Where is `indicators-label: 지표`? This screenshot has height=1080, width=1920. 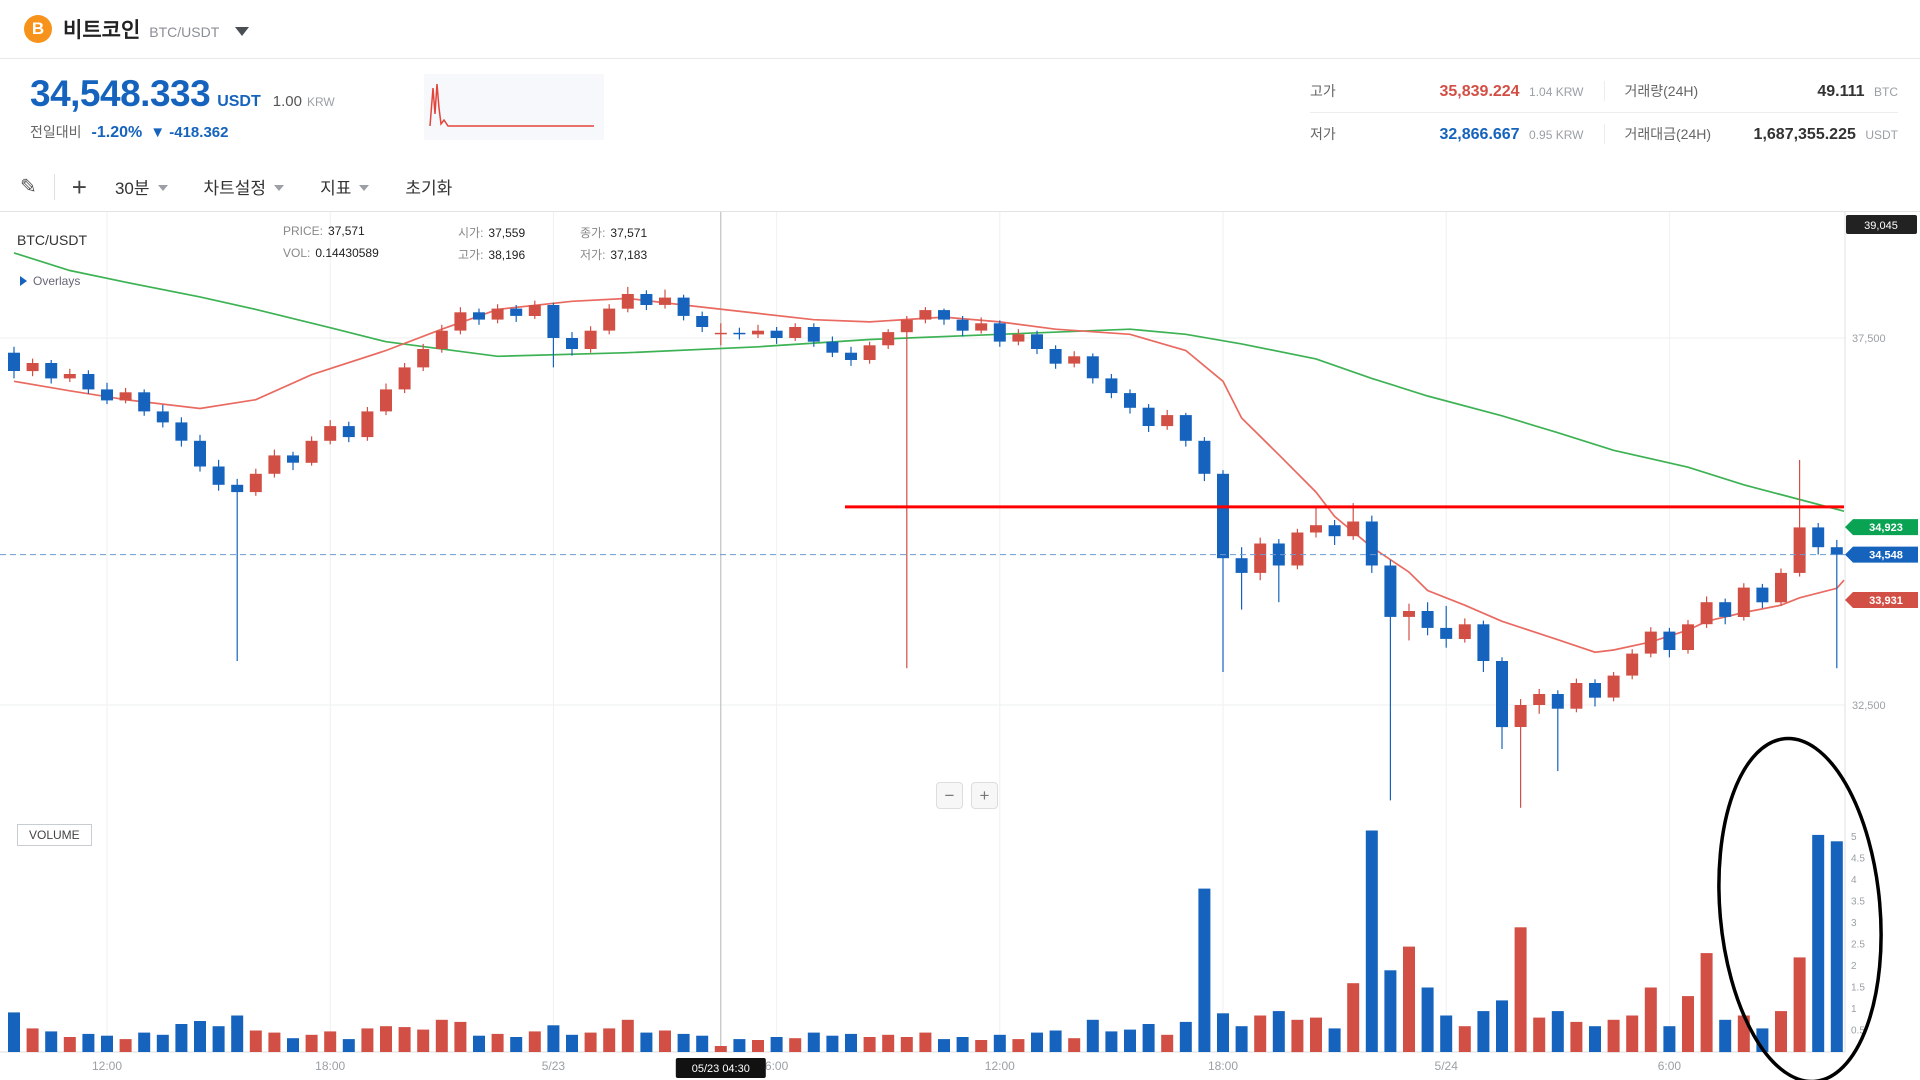 indicators-label: 지표 is located at coordinates (336, 188).